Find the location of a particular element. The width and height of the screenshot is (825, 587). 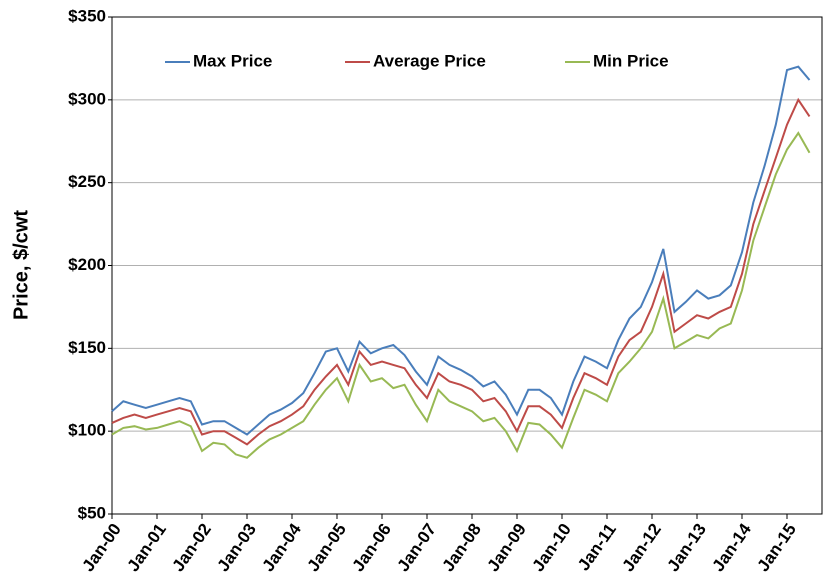

legend-label: Average Price is located at coordinates (429, 60).